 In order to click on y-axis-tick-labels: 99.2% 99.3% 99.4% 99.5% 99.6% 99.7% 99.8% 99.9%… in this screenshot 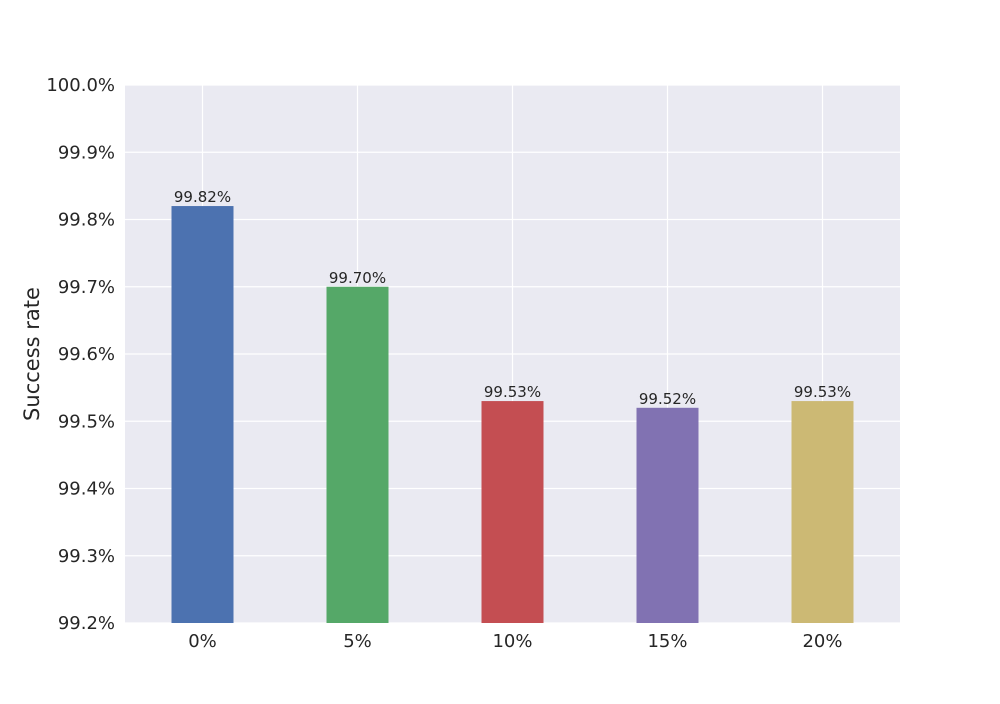, I will do `click(80, 354)`.